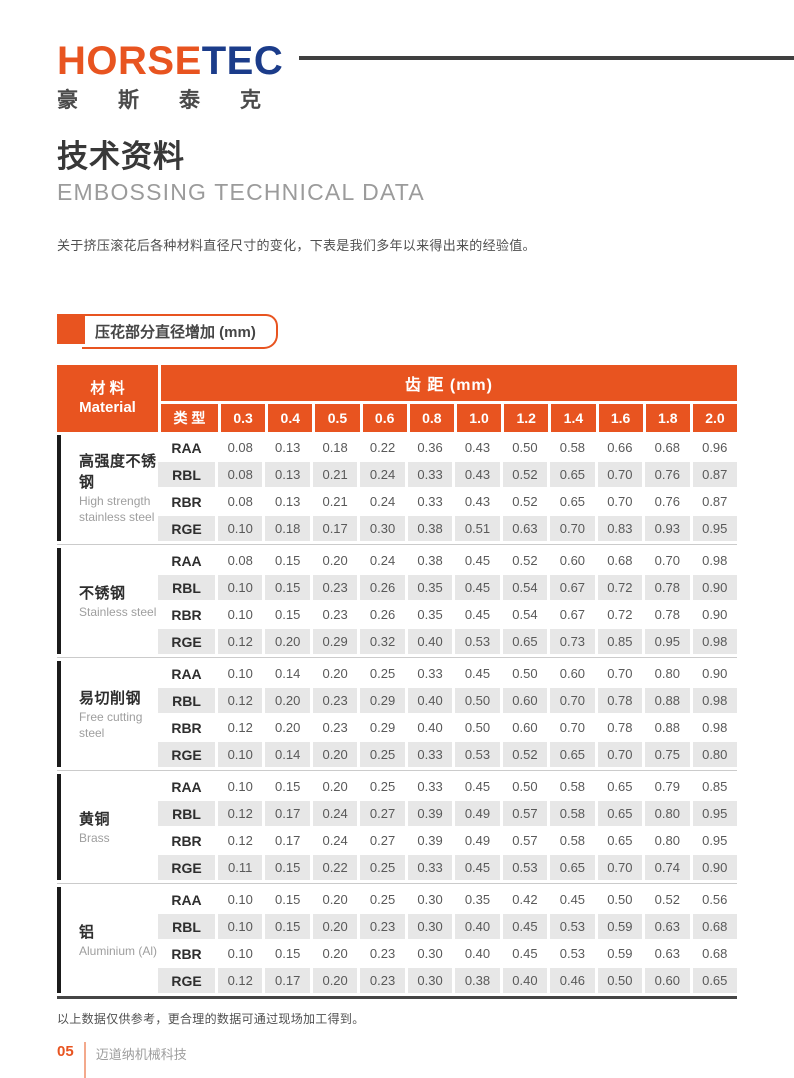 The width and height of the screenshot is (794, 1078). What do you see at coordinates (128, 100) in the screenshot?
I see `logo-chinese-char: 斯` at bounding box center [128, 100].